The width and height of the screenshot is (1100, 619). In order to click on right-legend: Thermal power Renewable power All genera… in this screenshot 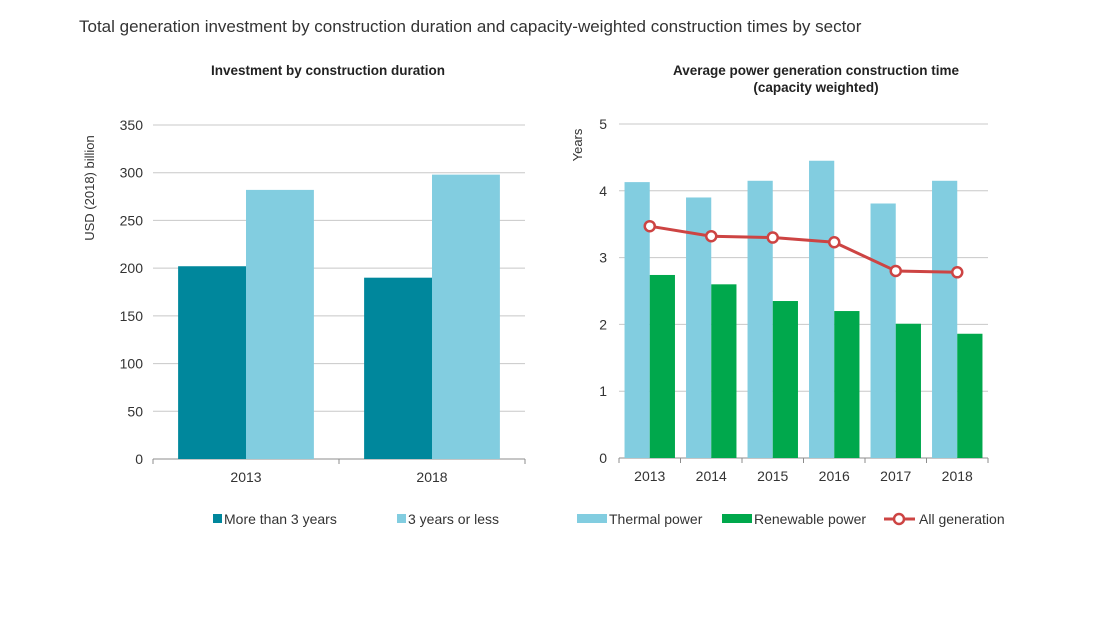, I will do `click(791, 519)`.